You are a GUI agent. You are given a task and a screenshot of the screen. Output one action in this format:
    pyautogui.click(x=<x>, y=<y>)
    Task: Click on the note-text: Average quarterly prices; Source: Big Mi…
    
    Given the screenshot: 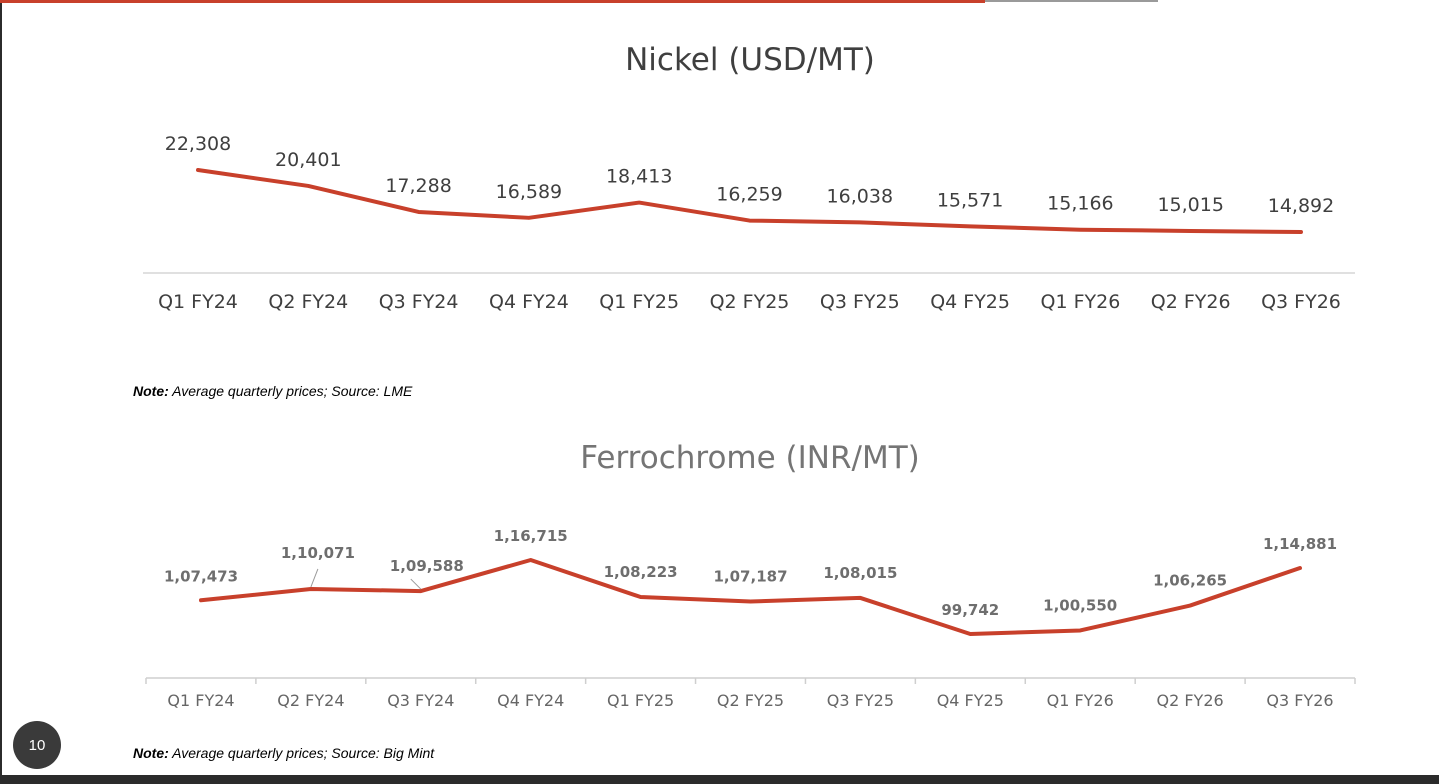 What is the action you would take?
    pyautogui.click(x=301, y=753)
    